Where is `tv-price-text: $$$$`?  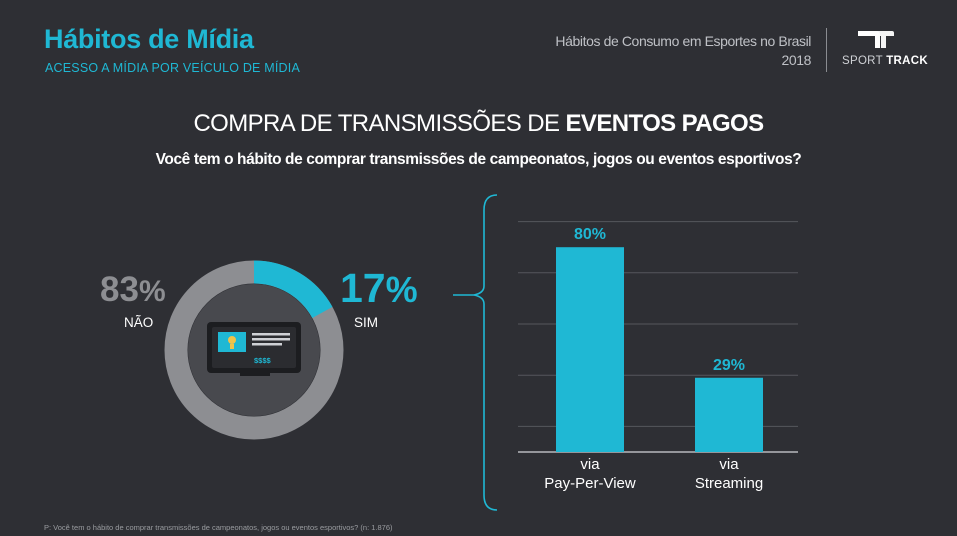 tv-price-text: $$$$ is located at coordinates (263, 360).